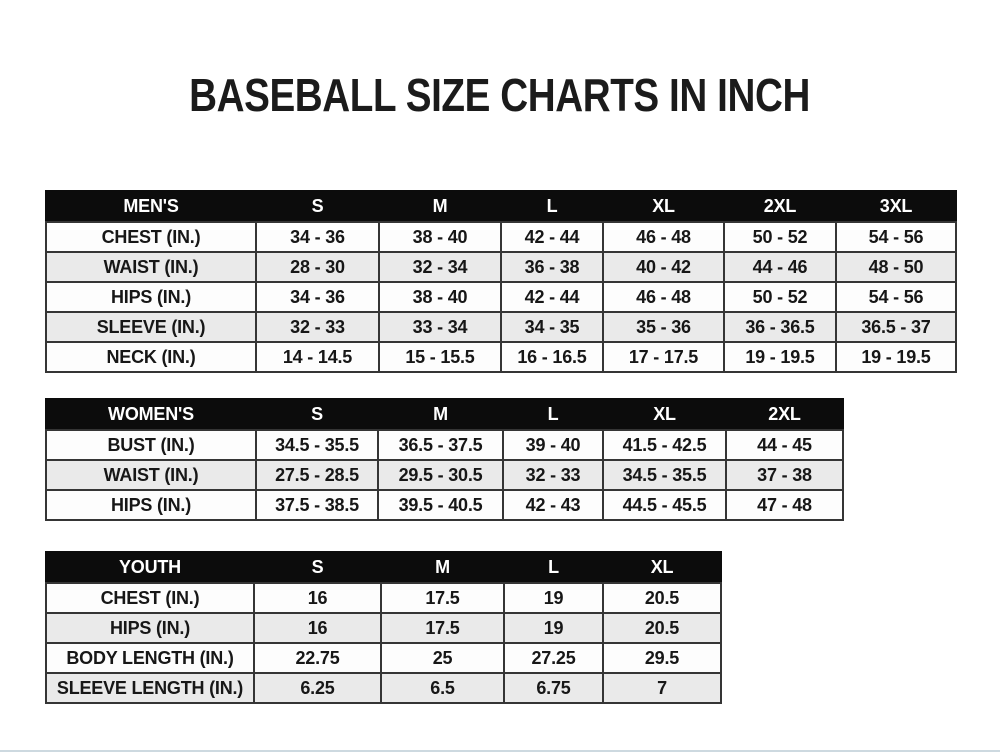 The width and height of the screenshot is (1000, 752). I want to click on size-value-cell: 44 - 45, so click(784, 445).